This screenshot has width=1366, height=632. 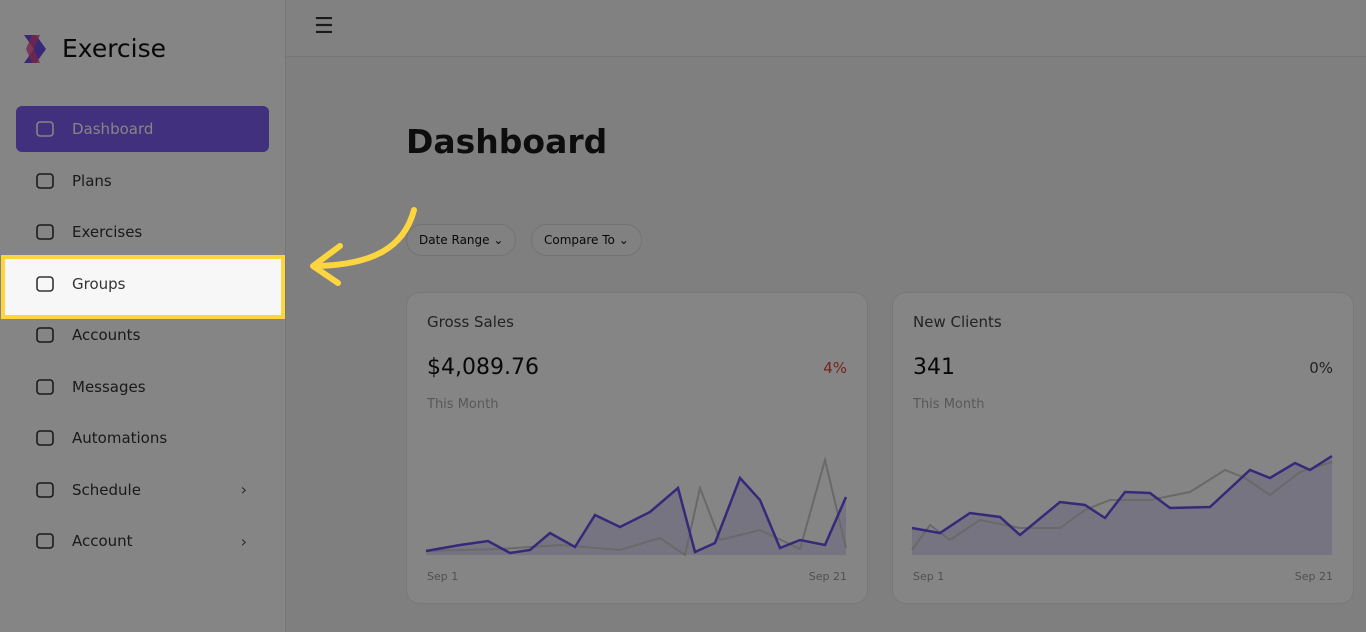 What do you see at coordinates (507, 141) in the screenshot?
I see `page-title: Dashboard` at bounding box center [507, 141].